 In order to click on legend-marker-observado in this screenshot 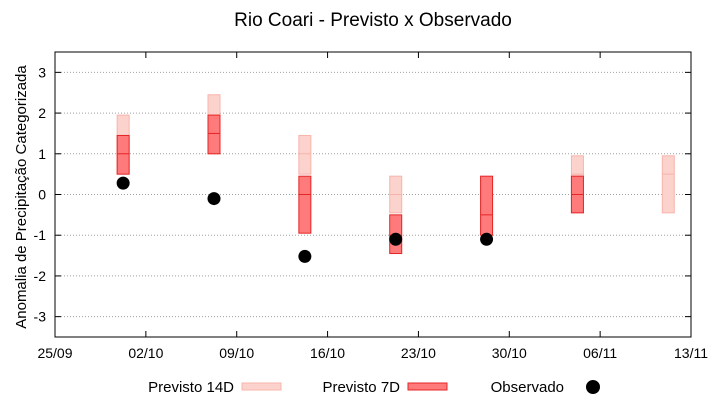, I will do `click(593, 387)`.